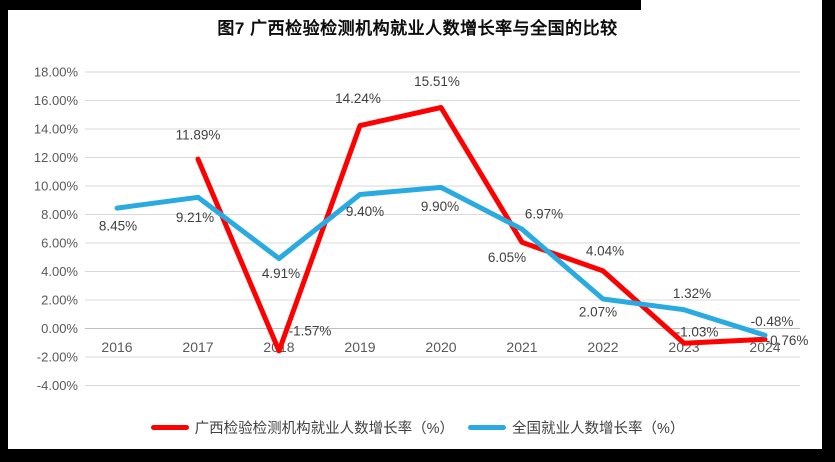 This screenshot has height=462, width=835. What do you see at coordinates (59, 328) in the screenshot?
I see `y-axis-tick-label: 0.00%` at bounding box center [59, 328].